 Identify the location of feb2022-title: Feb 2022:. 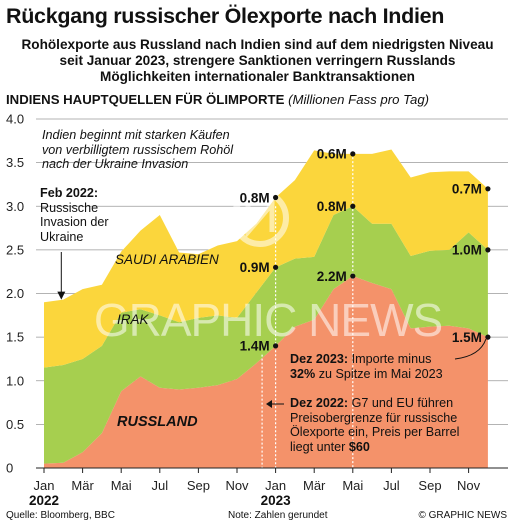
(69, 193).